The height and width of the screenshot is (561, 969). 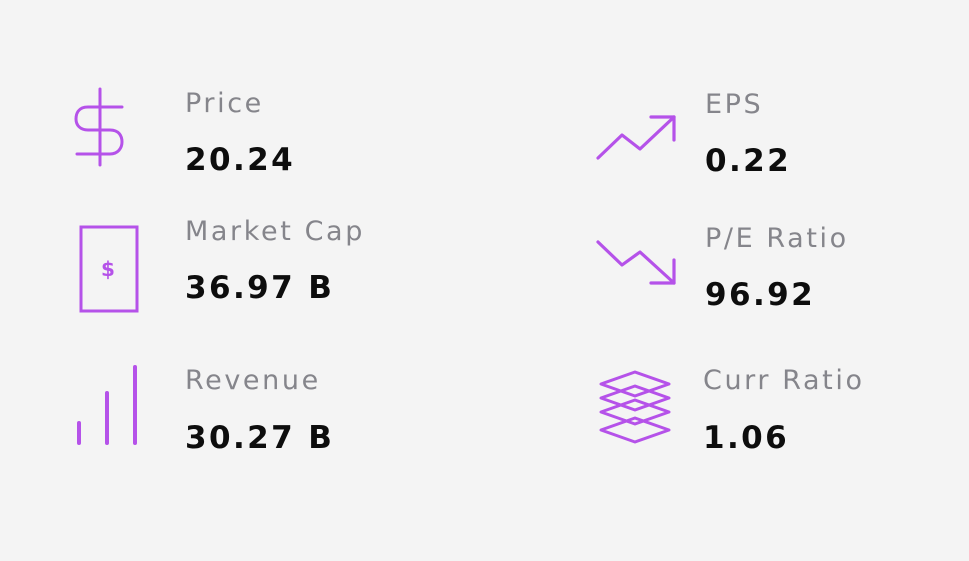 I want to click on curr-ratio-value: 1.06, so click(x=746, y=438).